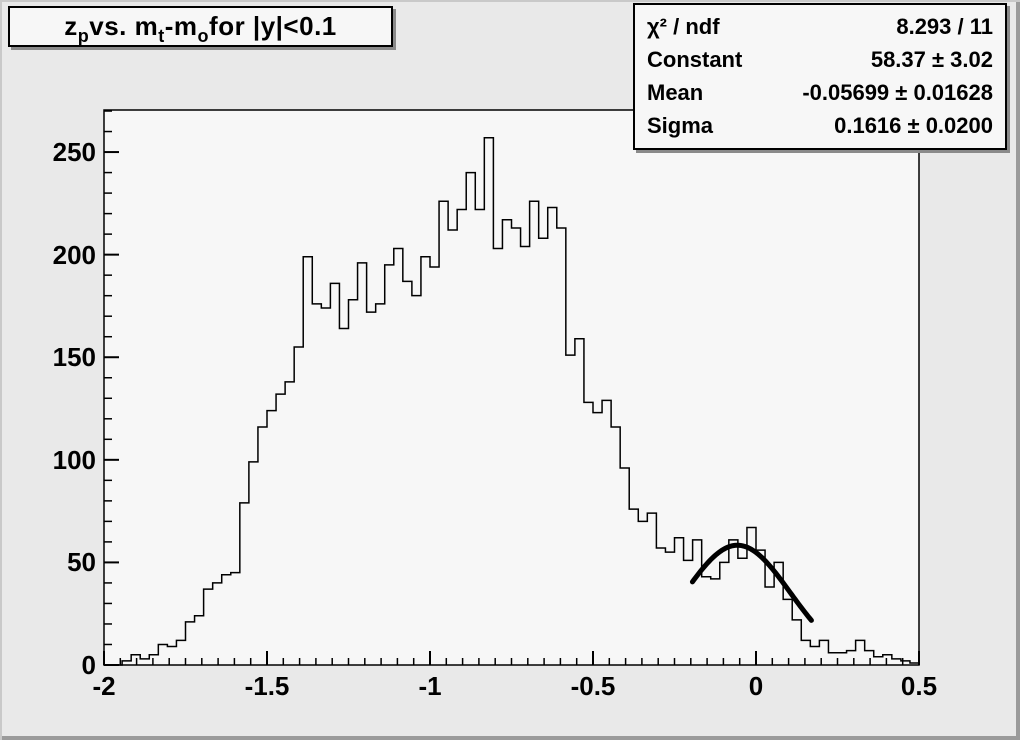 This screenshot has height=740, width=1020. Describe the element at coordinates (944, 26) in the screenshot. I see `stats-value: 8.293 / 11` at that location.